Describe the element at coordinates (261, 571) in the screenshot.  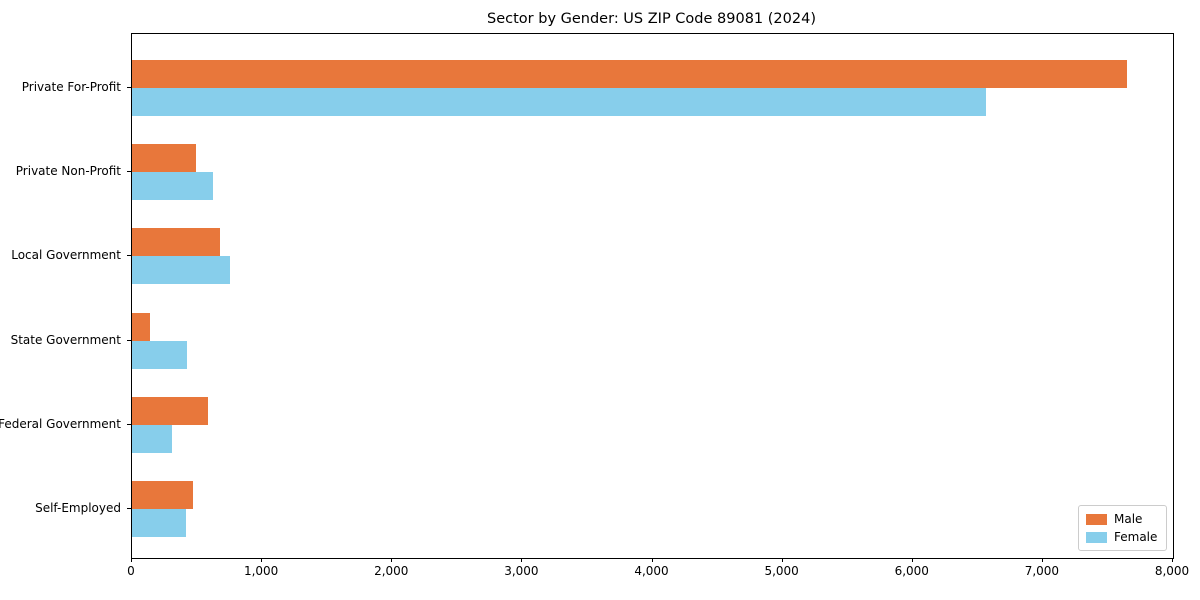
I see `x-tick-label: 1,000` at that location.